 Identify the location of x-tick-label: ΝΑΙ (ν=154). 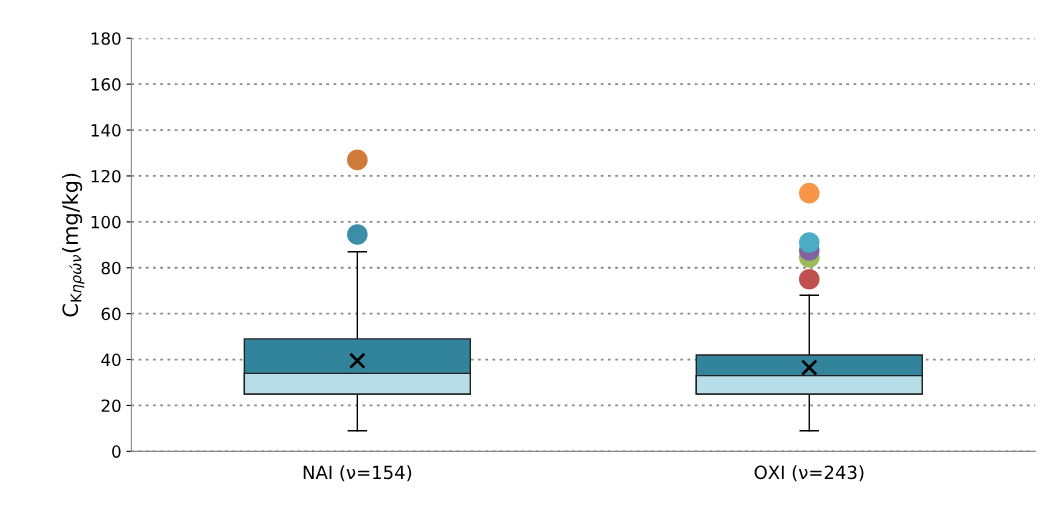
(357, 473).